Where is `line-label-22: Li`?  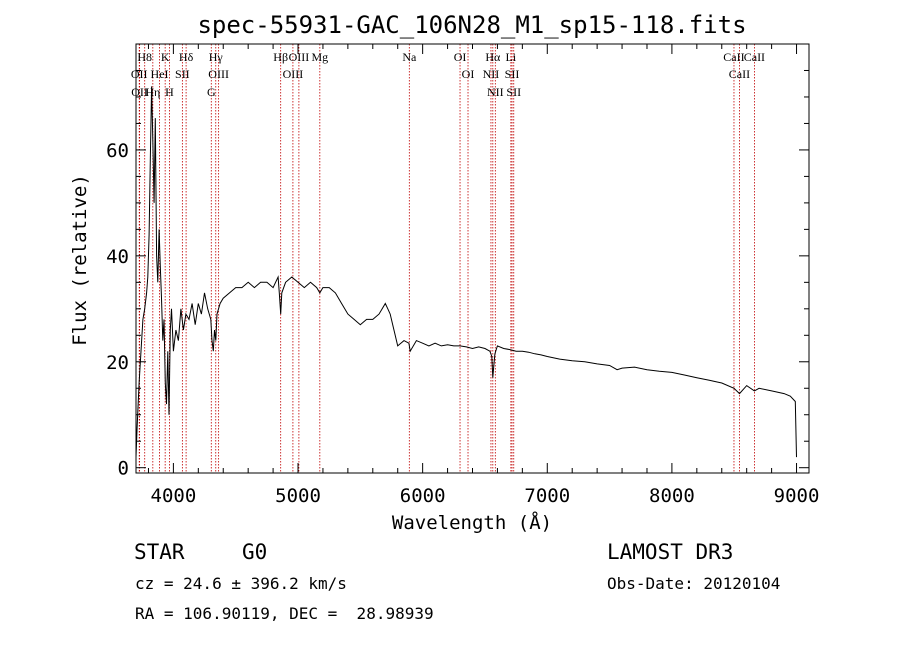
line-label-22: Li is located at coordinates (511, 57).